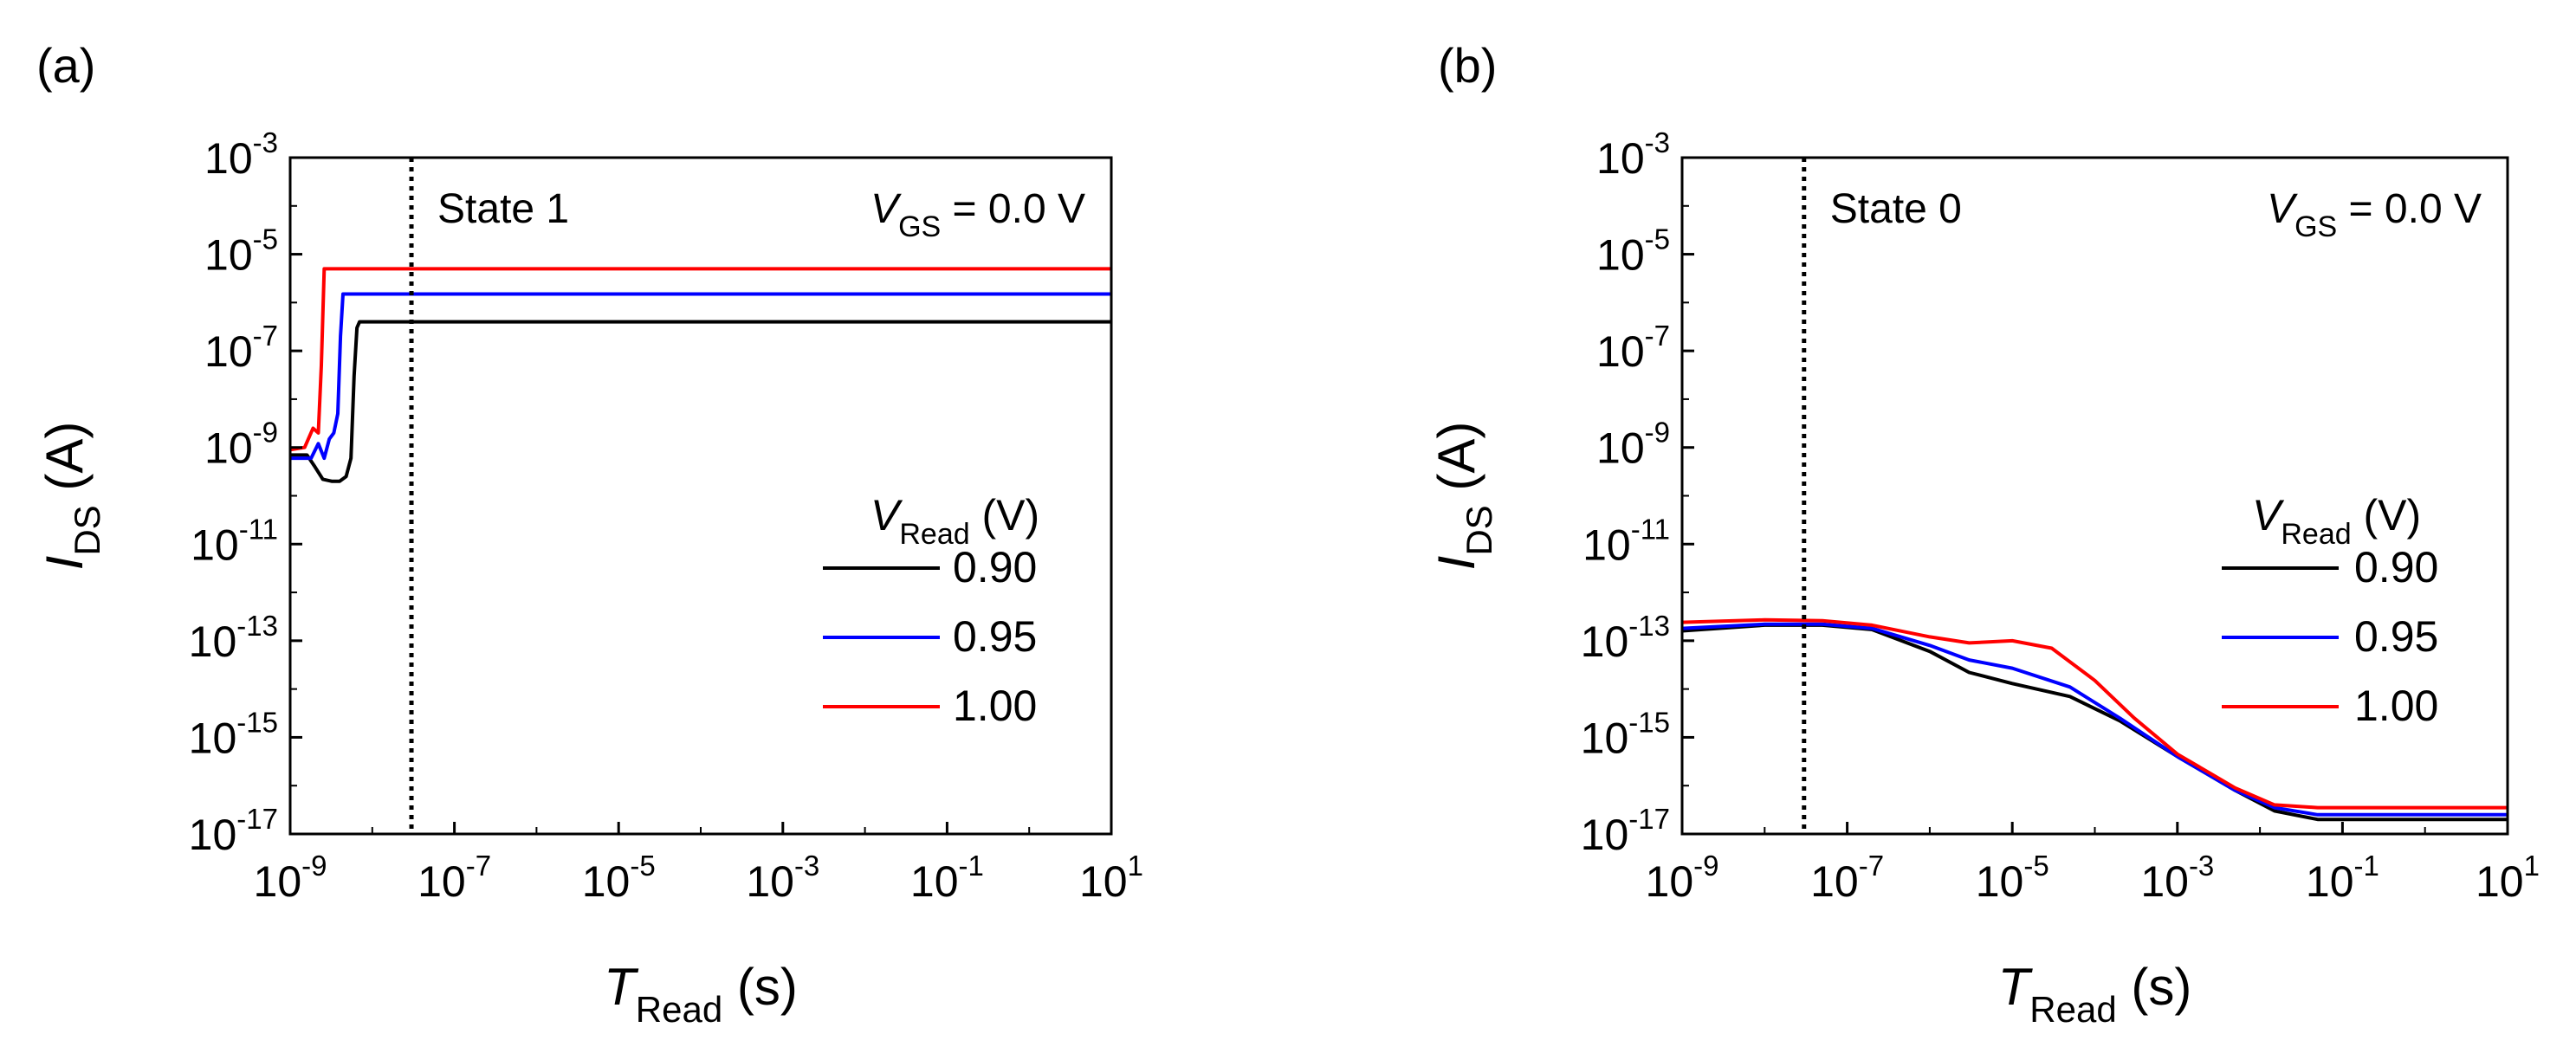 This screenshot has height=1047, width=2576. Describe the element at coordinates (65, 65) in the screenshot. I see `panel-label: (a)` at that location.